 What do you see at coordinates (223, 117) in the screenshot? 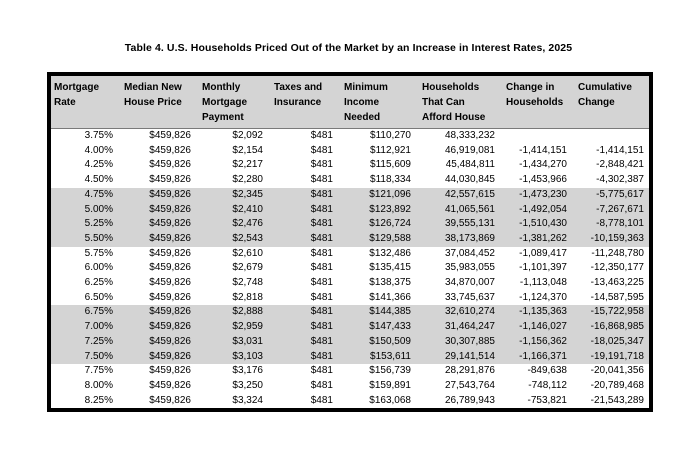
I see `column-header-line: Payment` at bounding box center [223, 117].